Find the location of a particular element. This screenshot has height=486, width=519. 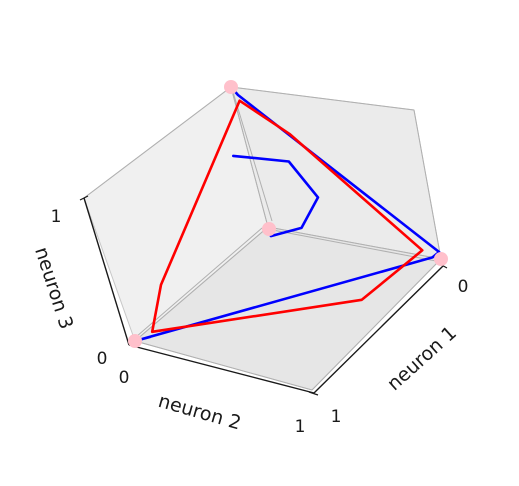

y-axis-line is located at coordinates (221, 369).